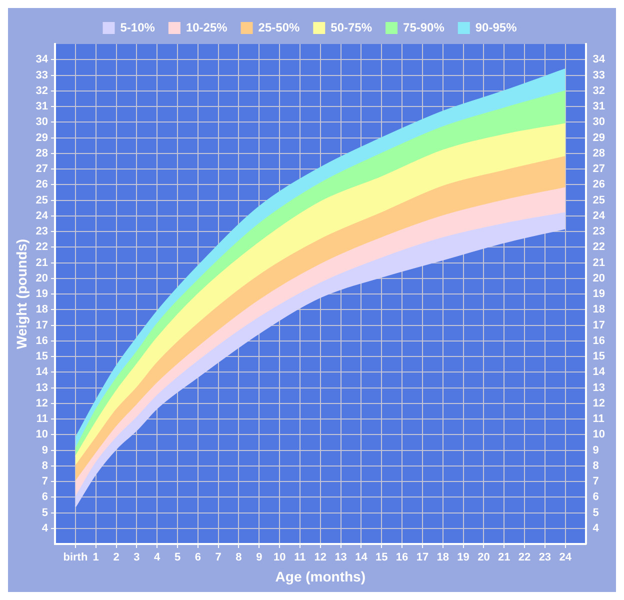 The height and width of the screenshot is (600, 624). Describe the element at coordinates (197, 558) in the screenshot. I see `x-tick-label: 6` at that location.